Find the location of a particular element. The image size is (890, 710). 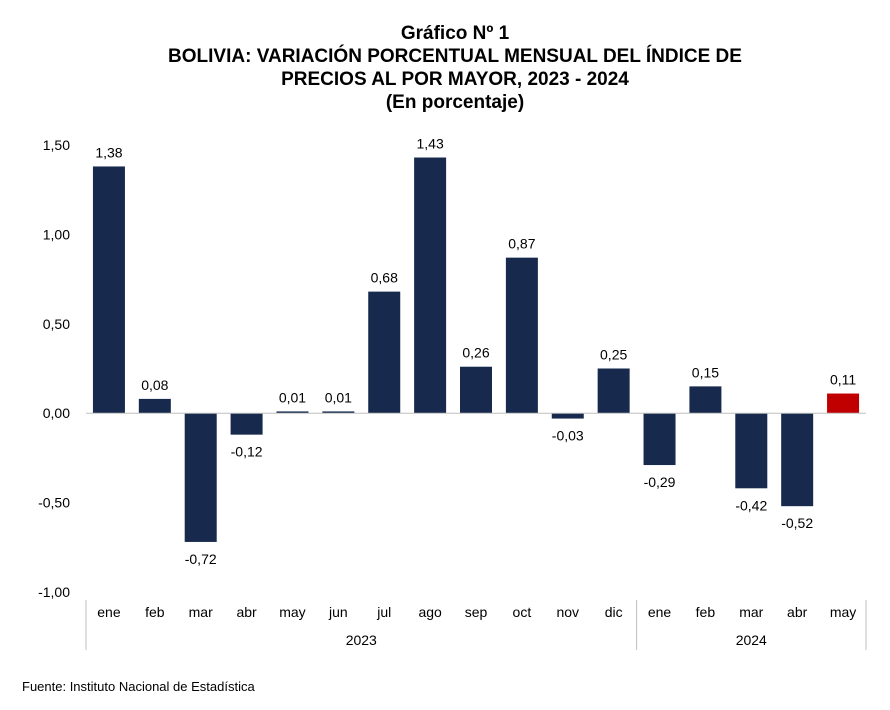

data-label: -0,29 is located at coordinates (660, 482).